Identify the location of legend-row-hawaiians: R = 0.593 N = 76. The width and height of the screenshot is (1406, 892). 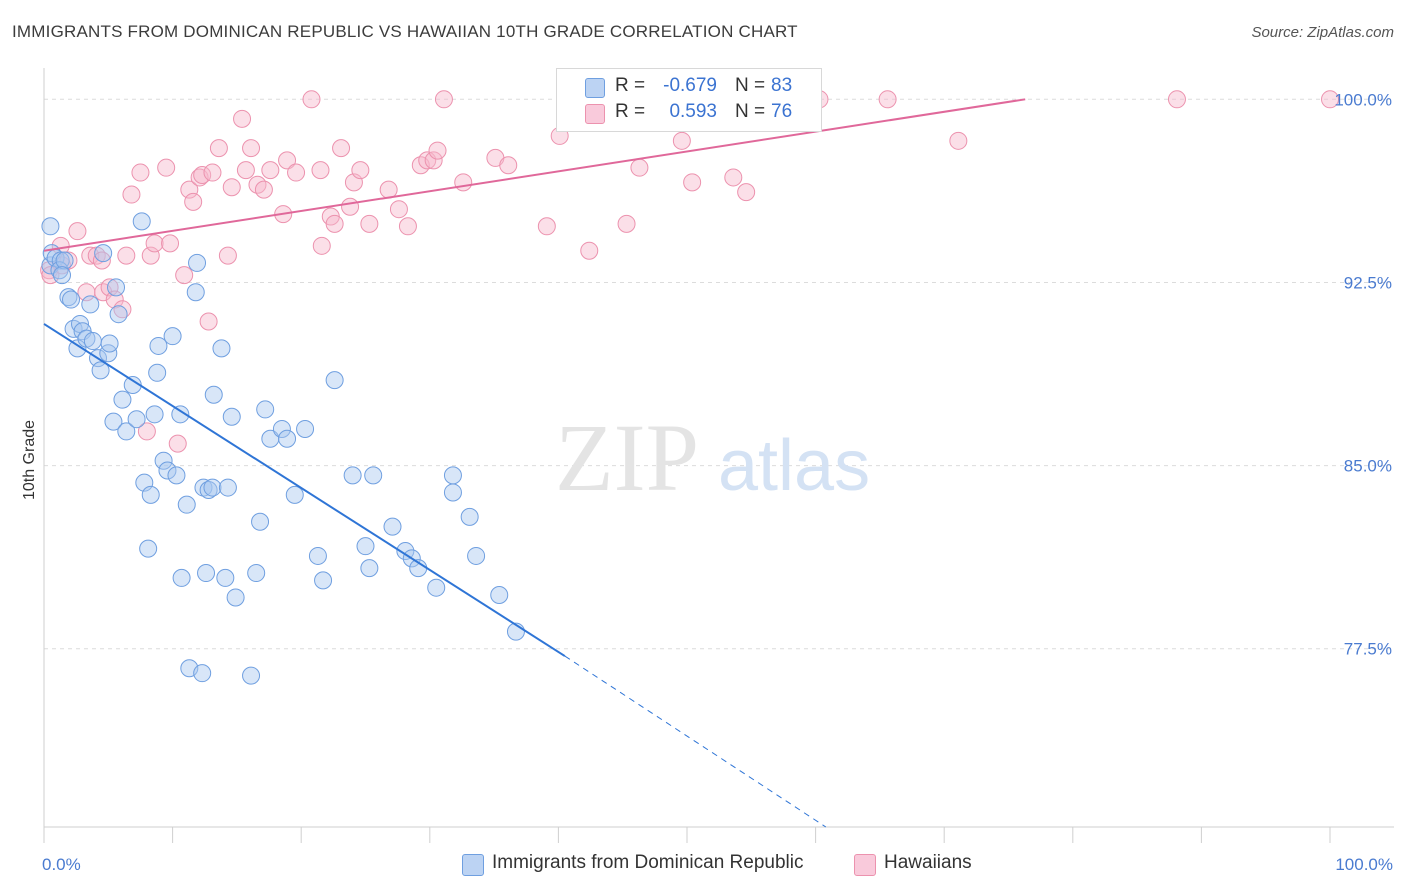
(689, 114).